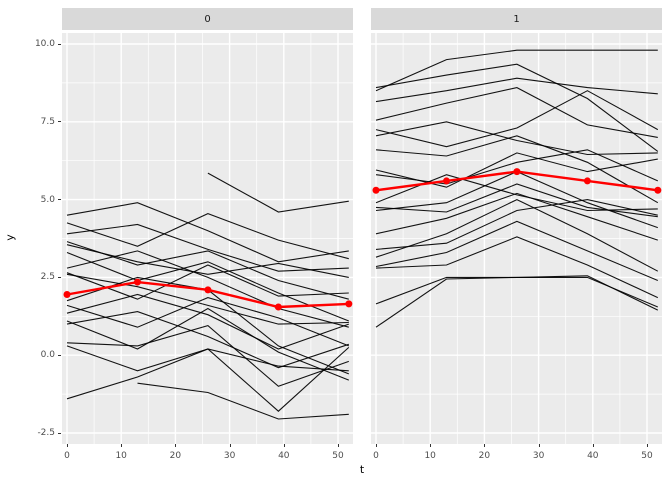  I want to click on x-axis-title: t, so click(362, 469).